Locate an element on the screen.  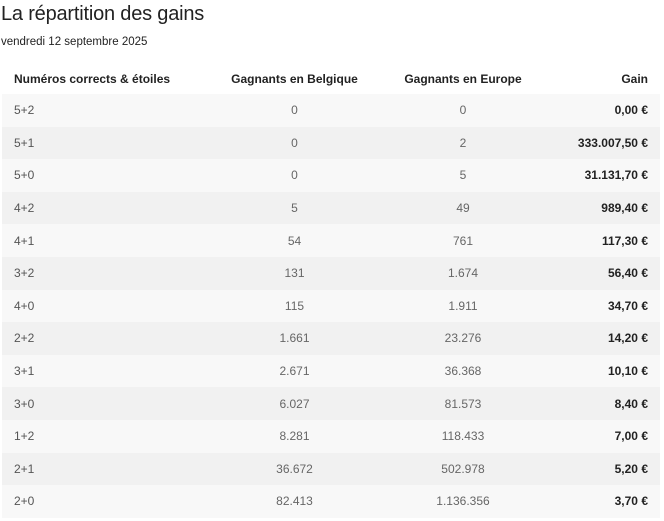
draw-date: vendredi 12 septembre 2025 is located at coordinates (74, 42).